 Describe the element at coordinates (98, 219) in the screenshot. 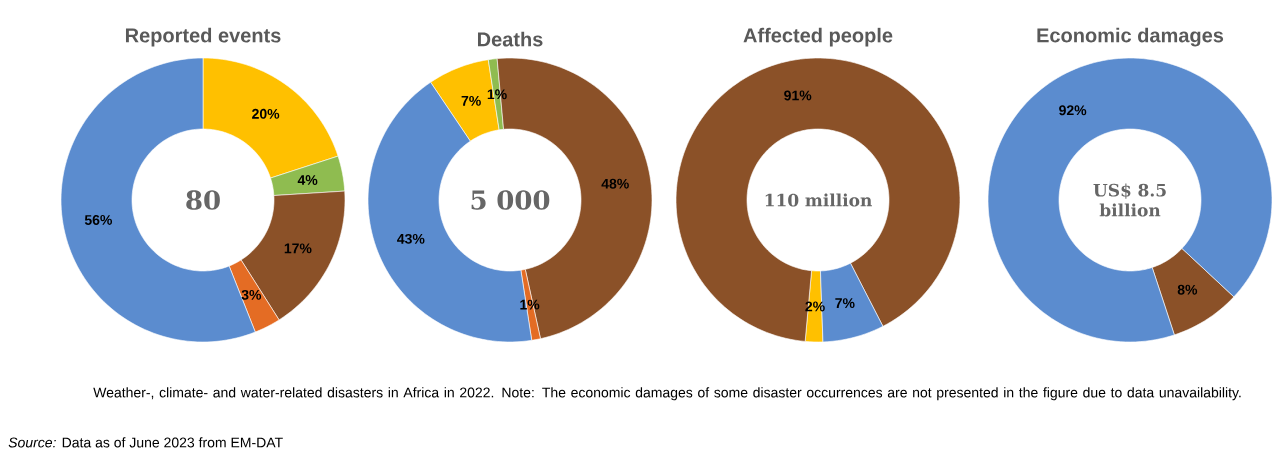

I see `data-label: 56%` at that location.